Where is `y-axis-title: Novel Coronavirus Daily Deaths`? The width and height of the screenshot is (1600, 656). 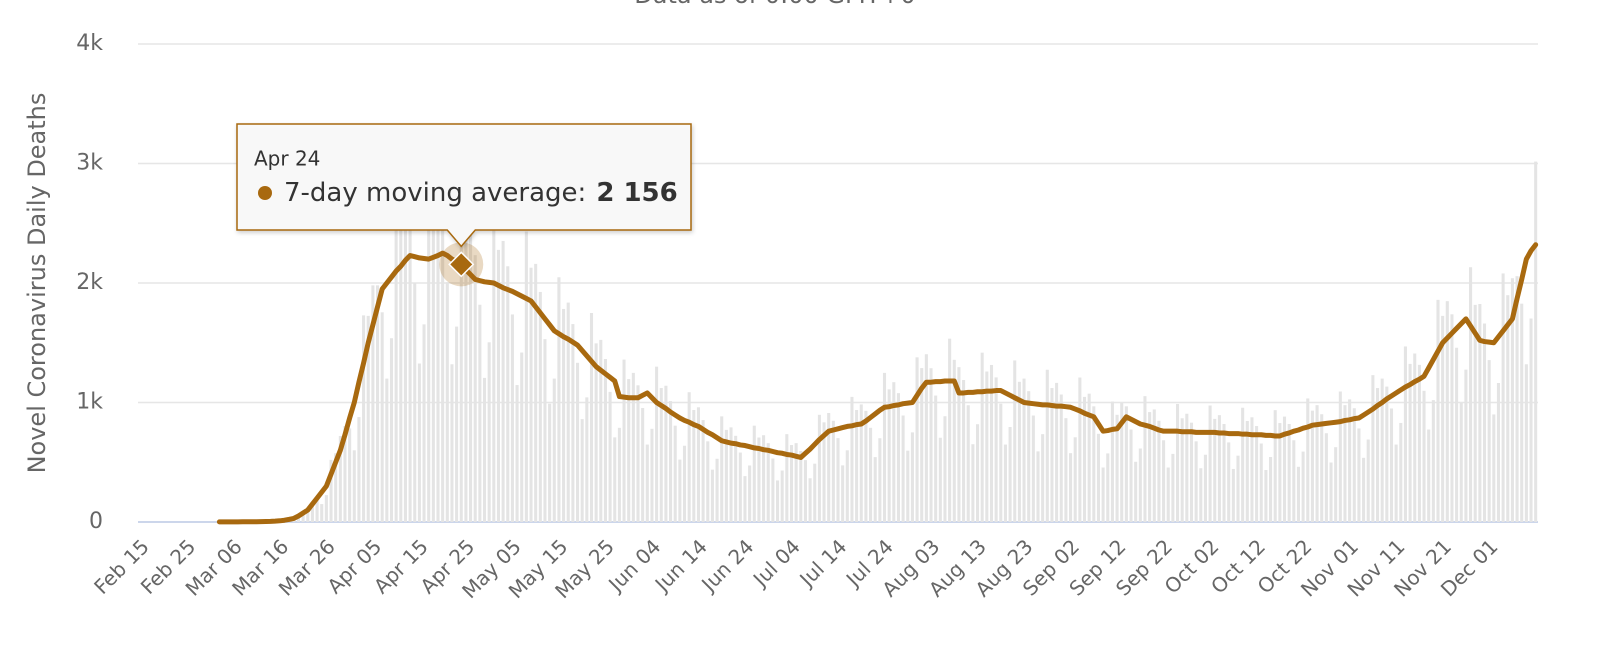 y-axis-title: Novel Coronavirus Daily Deaths is located at coordinates (37, 283).